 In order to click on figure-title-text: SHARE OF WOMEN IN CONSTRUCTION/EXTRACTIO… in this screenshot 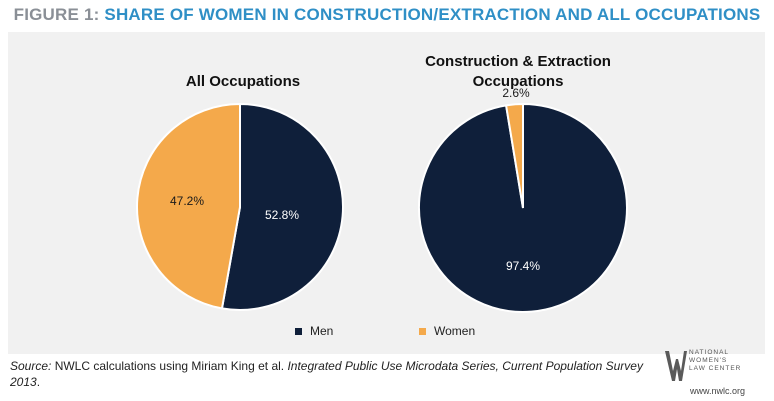, I will do `click(432, 14)`.